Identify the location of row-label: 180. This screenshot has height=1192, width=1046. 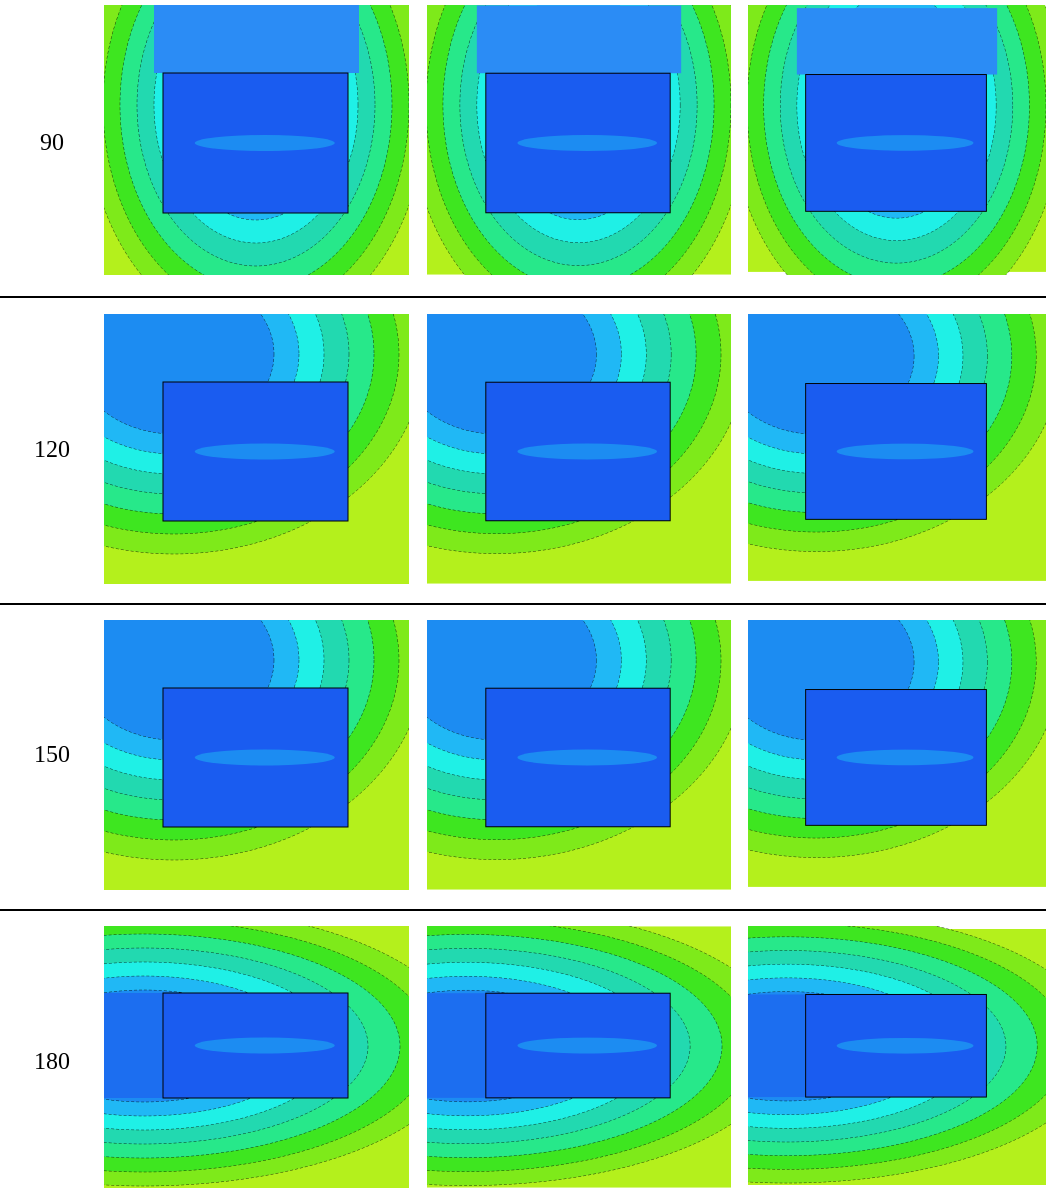
(52, 1062).